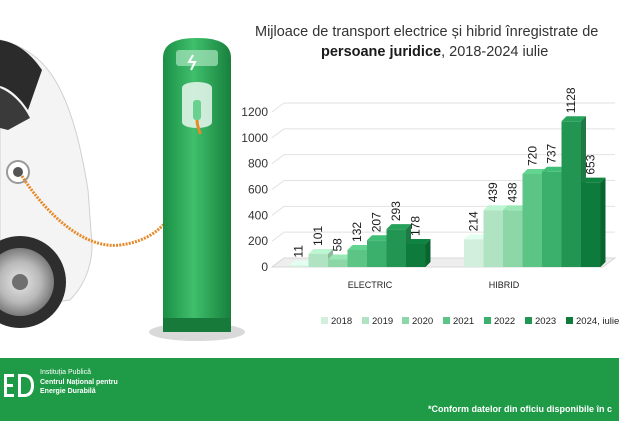 The height and width of the screenshot is (421, 619). Describe the element at coordinates (341, 321) in the screenshot. I see `legend-label: 2018` at that location.